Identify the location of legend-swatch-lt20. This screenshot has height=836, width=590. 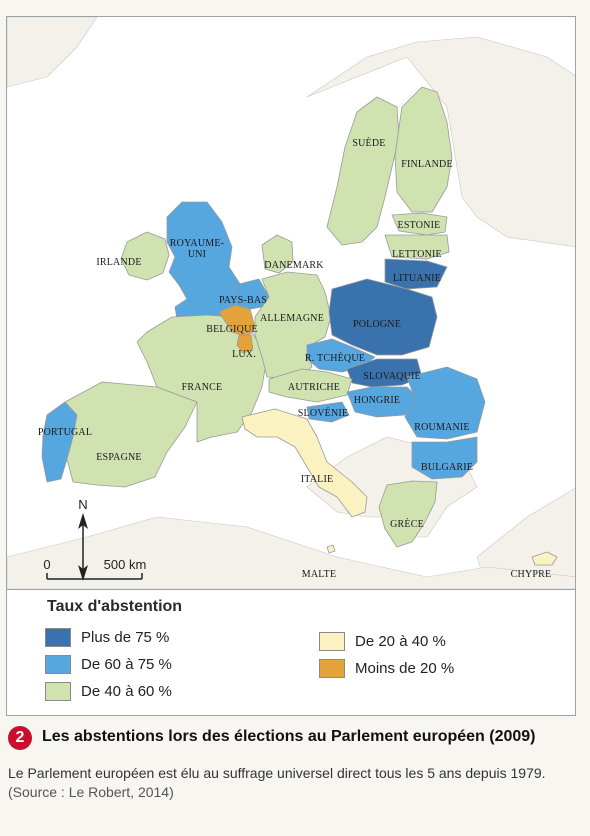
(332, 668).